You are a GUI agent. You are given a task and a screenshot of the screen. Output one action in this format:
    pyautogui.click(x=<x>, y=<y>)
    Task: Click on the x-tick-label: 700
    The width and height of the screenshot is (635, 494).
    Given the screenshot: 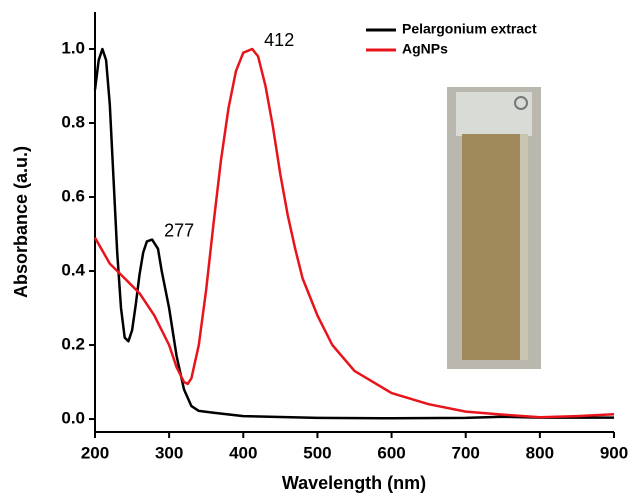 What is the action you would take?
    pyautogui.click(x=466, y=452)
    